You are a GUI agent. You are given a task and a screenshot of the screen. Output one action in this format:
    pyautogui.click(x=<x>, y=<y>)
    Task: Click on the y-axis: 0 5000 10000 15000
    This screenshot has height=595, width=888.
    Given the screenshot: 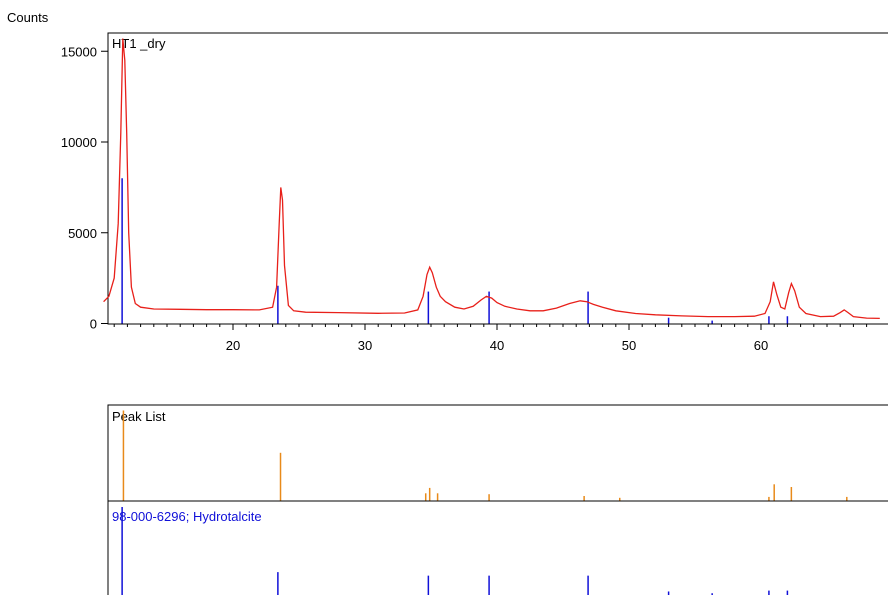 What is the action you would take?
    pyautogui.click(x=84, y=188)
    